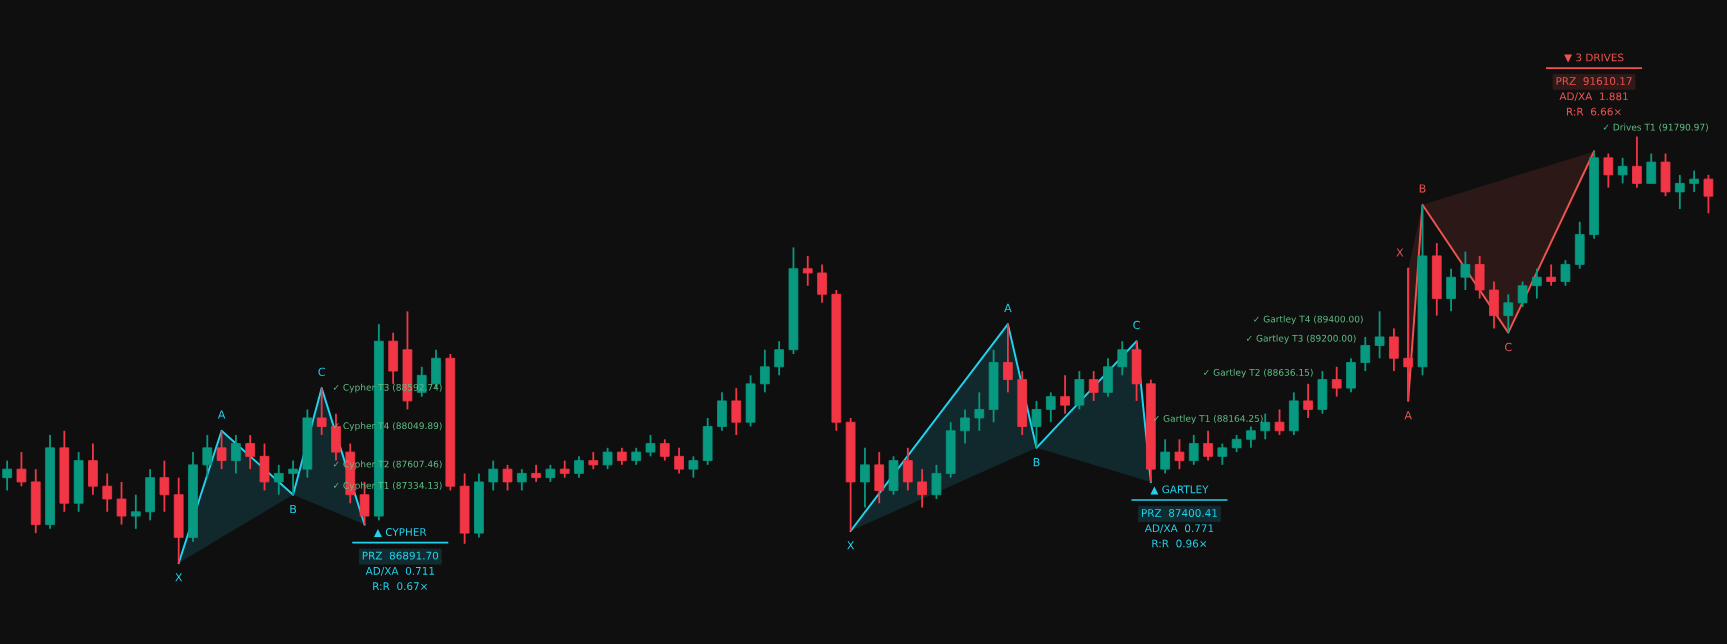 The image size is (1727, 644). I want to click on annotation: ✓ Gartley T3 (89200.00), so click(1301, 339).